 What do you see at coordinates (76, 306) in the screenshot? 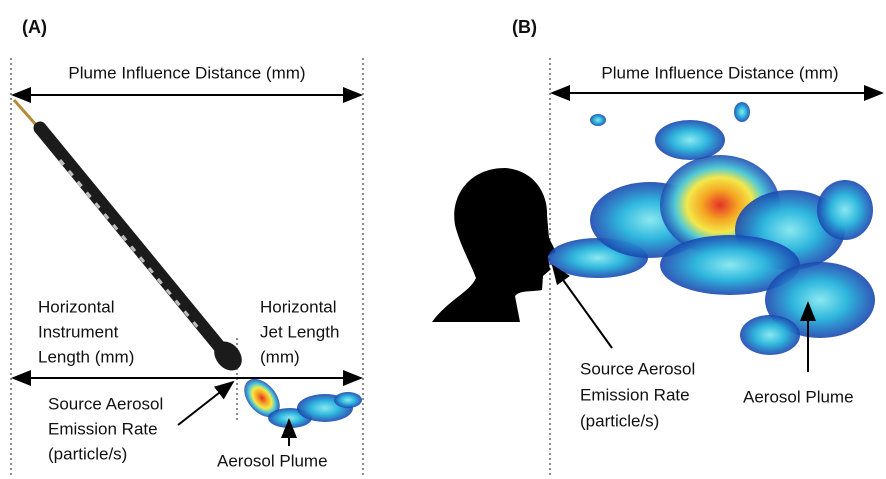
I see `instrument-length-label: Horizontal` at bounding box center [76, 306].